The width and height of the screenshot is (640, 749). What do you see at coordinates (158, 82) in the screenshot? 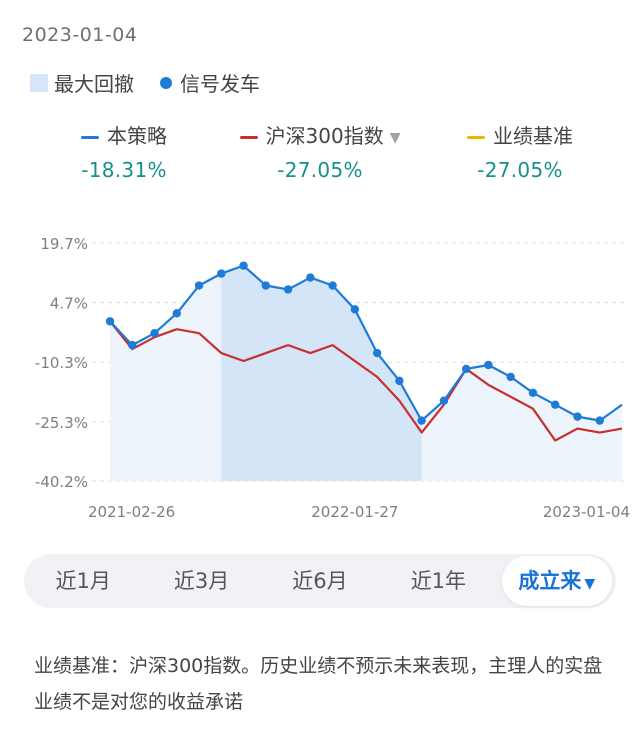
I see `chart-legend: 最大回撤 信号发车` at bounding box center [158, 82].